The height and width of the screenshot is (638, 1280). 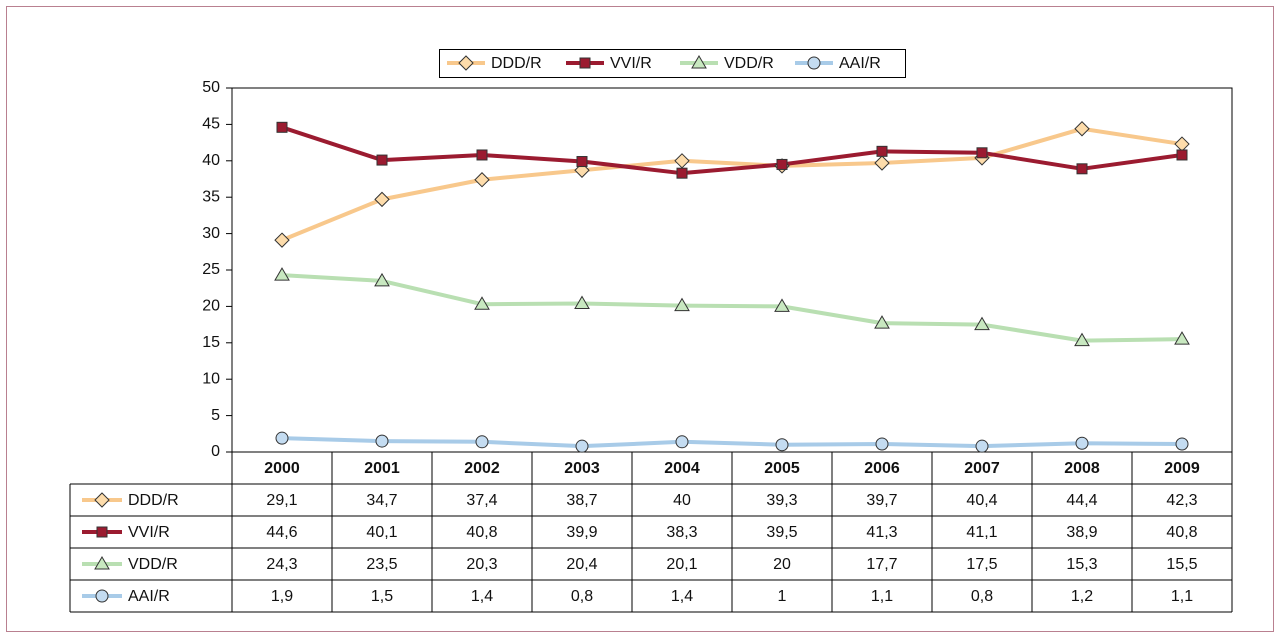 What do you see at coordinates (153, 564) in the screenshot?
I see `row-label: VDD/R` at bounding box center [153, 564].